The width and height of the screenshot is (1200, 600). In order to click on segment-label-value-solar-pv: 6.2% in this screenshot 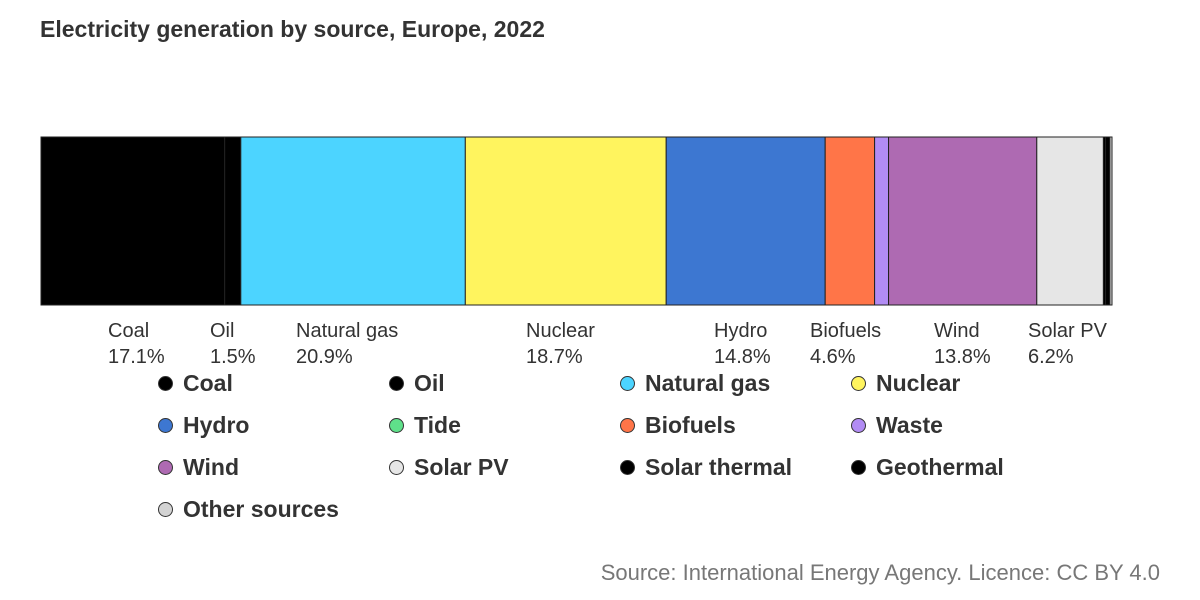, I will do `click(1051, 357)`.